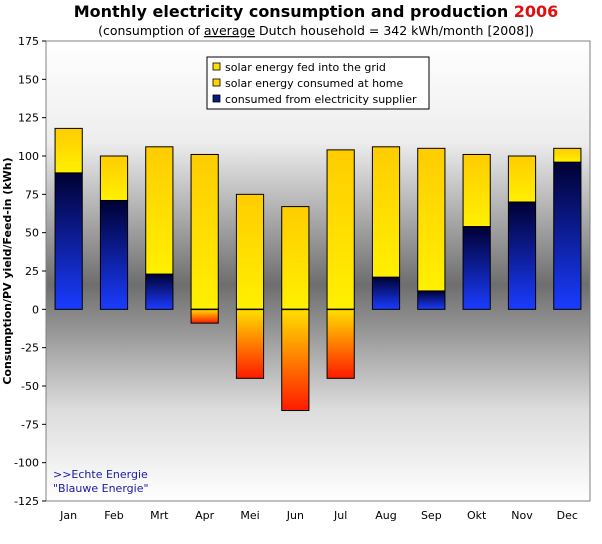 The width and height of the screenshot is (602, 544). I want to click on y-tick-label: 175, so click(28, 41).